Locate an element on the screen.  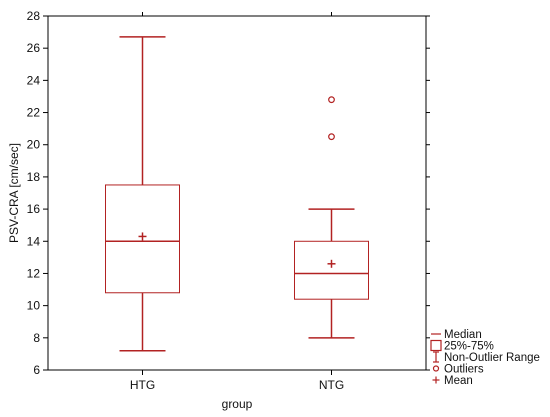
y-tick-label: 20 is located at coordinates (34, 145).